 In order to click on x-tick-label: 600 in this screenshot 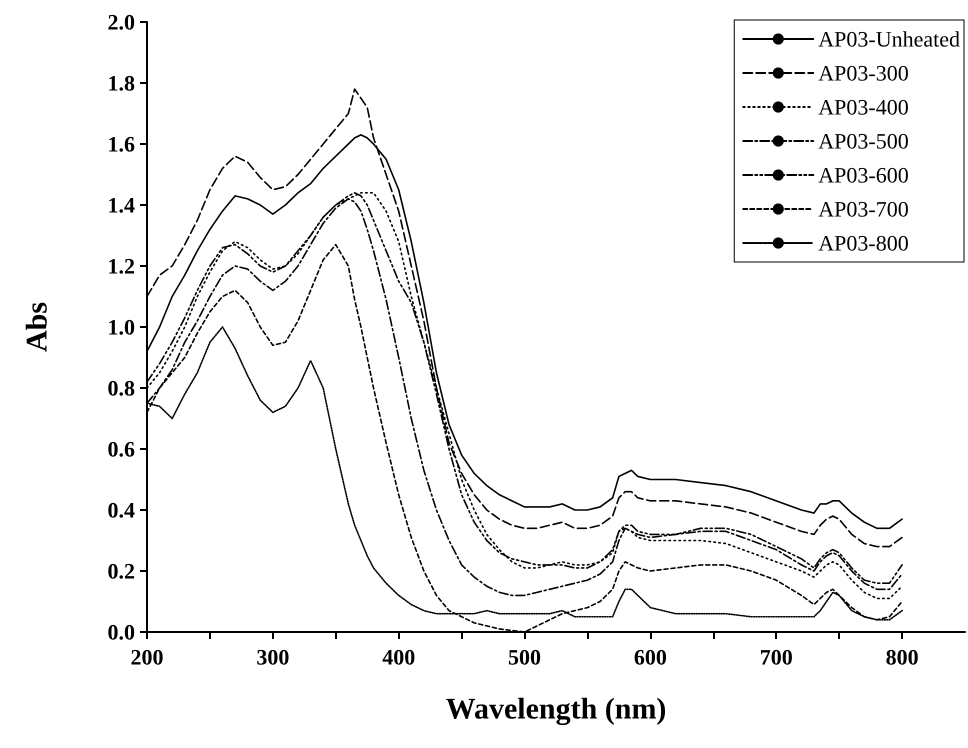, I will do `click(650, 657)`.